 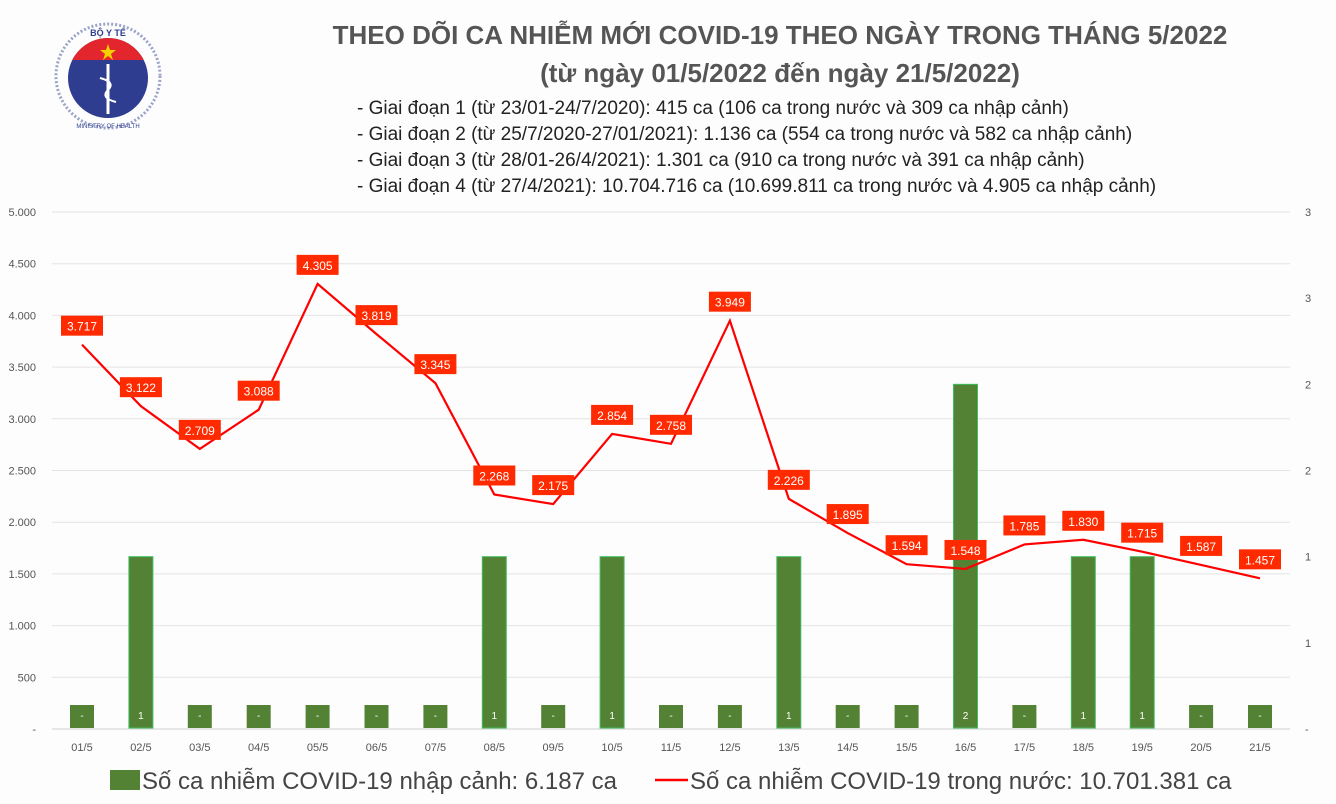 I want to click on line-label: 3.122, so click(x=141, y=388).